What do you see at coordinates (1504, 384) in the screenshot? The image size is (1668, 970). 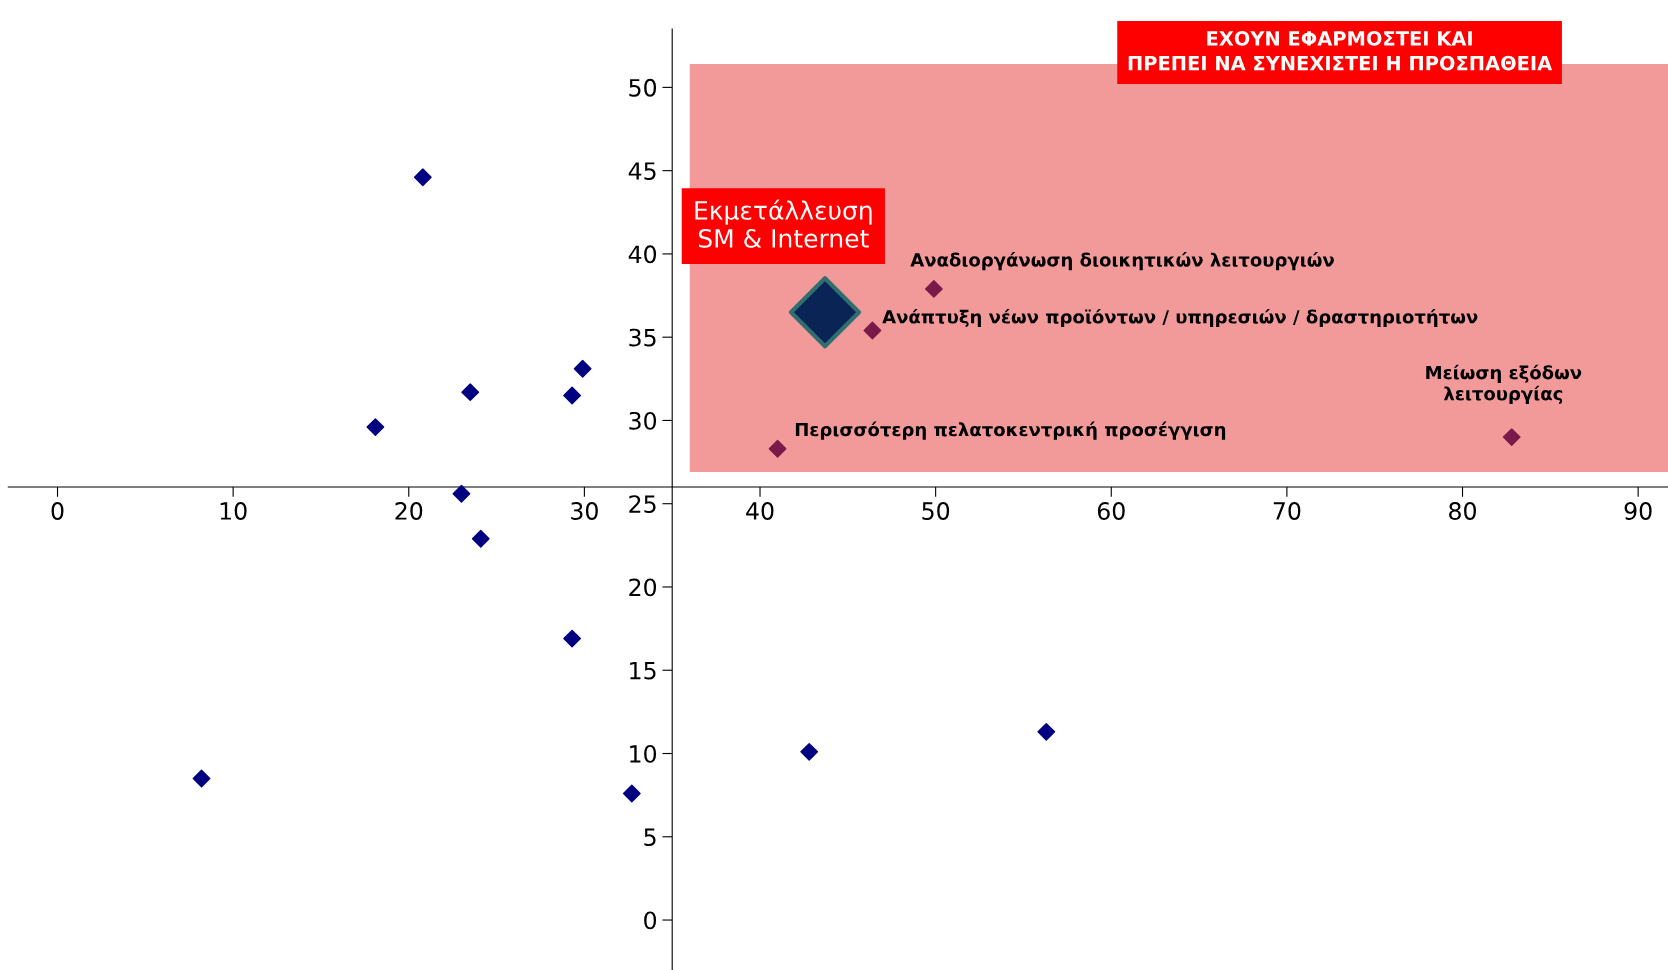 I see `annotation: Μείωση εξόδων λειτουργίας` at bounding box center [1504, 384].